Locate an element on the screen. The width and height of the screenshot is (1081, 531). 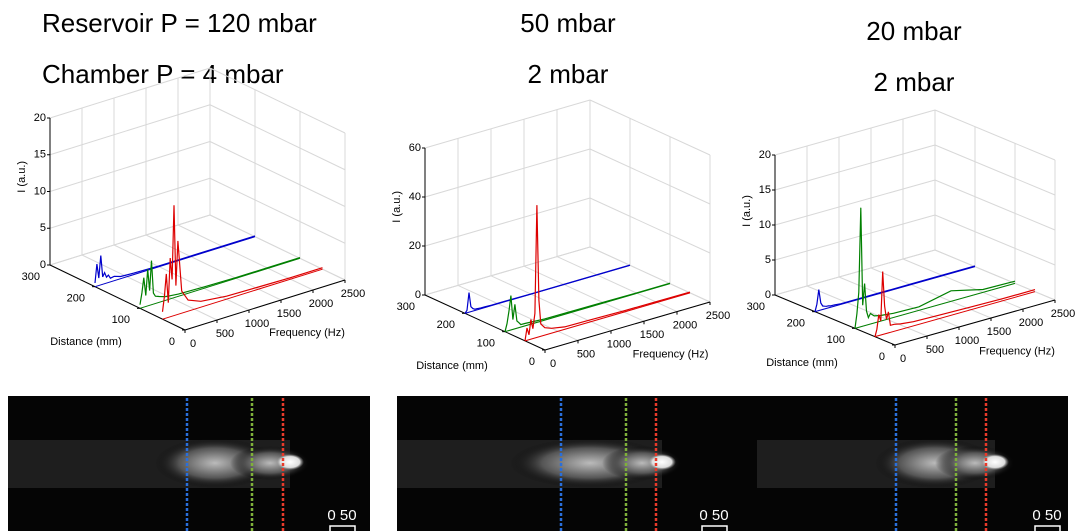
panel-title: 50 mbar is located at coordinates (568, 23).